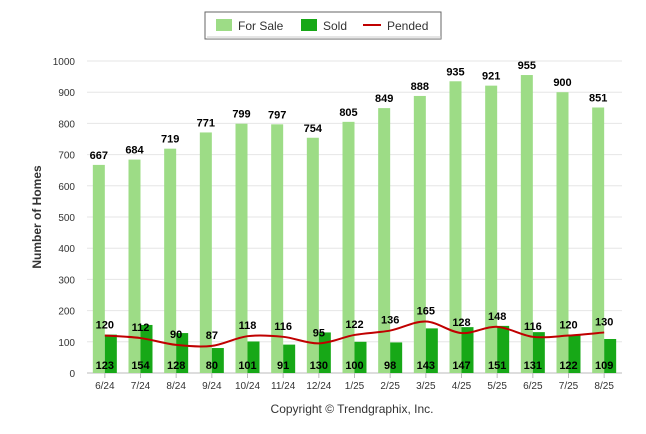 This screenshot has height=434, width=646. What do you see at coordinates (66, 93) in the screenshot?
I see `y-tick-label: 900` at bounding box center [66, 93].